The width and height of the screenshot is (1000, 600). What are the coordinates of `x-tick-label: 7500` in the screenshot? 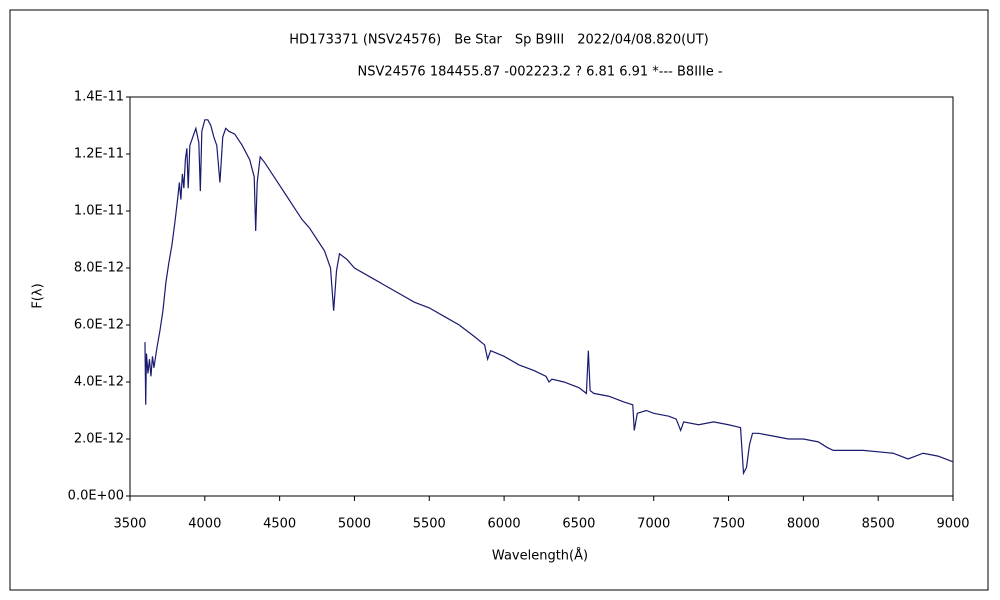 It's located at (728, 524).